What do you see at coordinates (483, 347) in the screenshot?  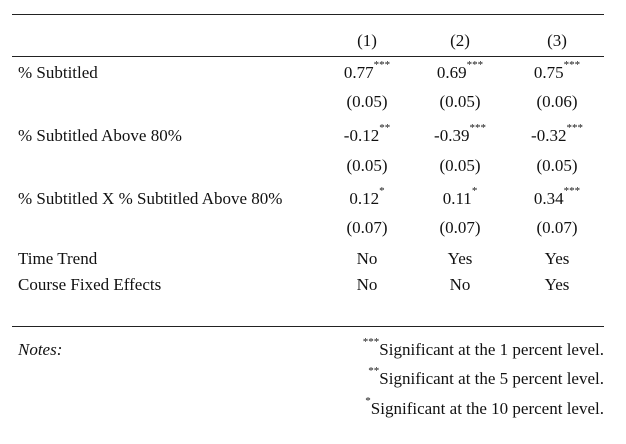 I see `note-line-1: ***Significant at the 1 percent level.` at bounding box center [483, 347].